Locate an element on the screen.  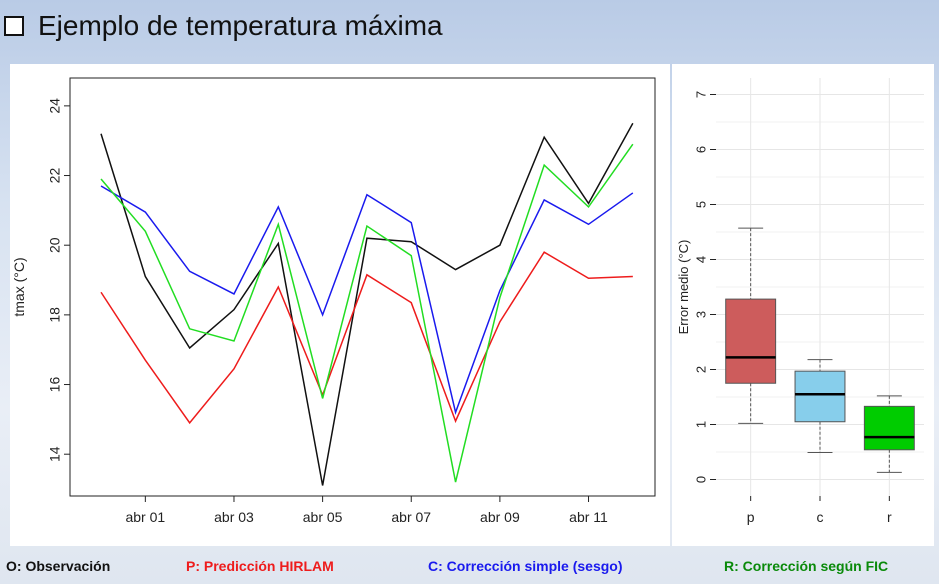
y-tick-label: 20 is located at coordinates (55, 245).